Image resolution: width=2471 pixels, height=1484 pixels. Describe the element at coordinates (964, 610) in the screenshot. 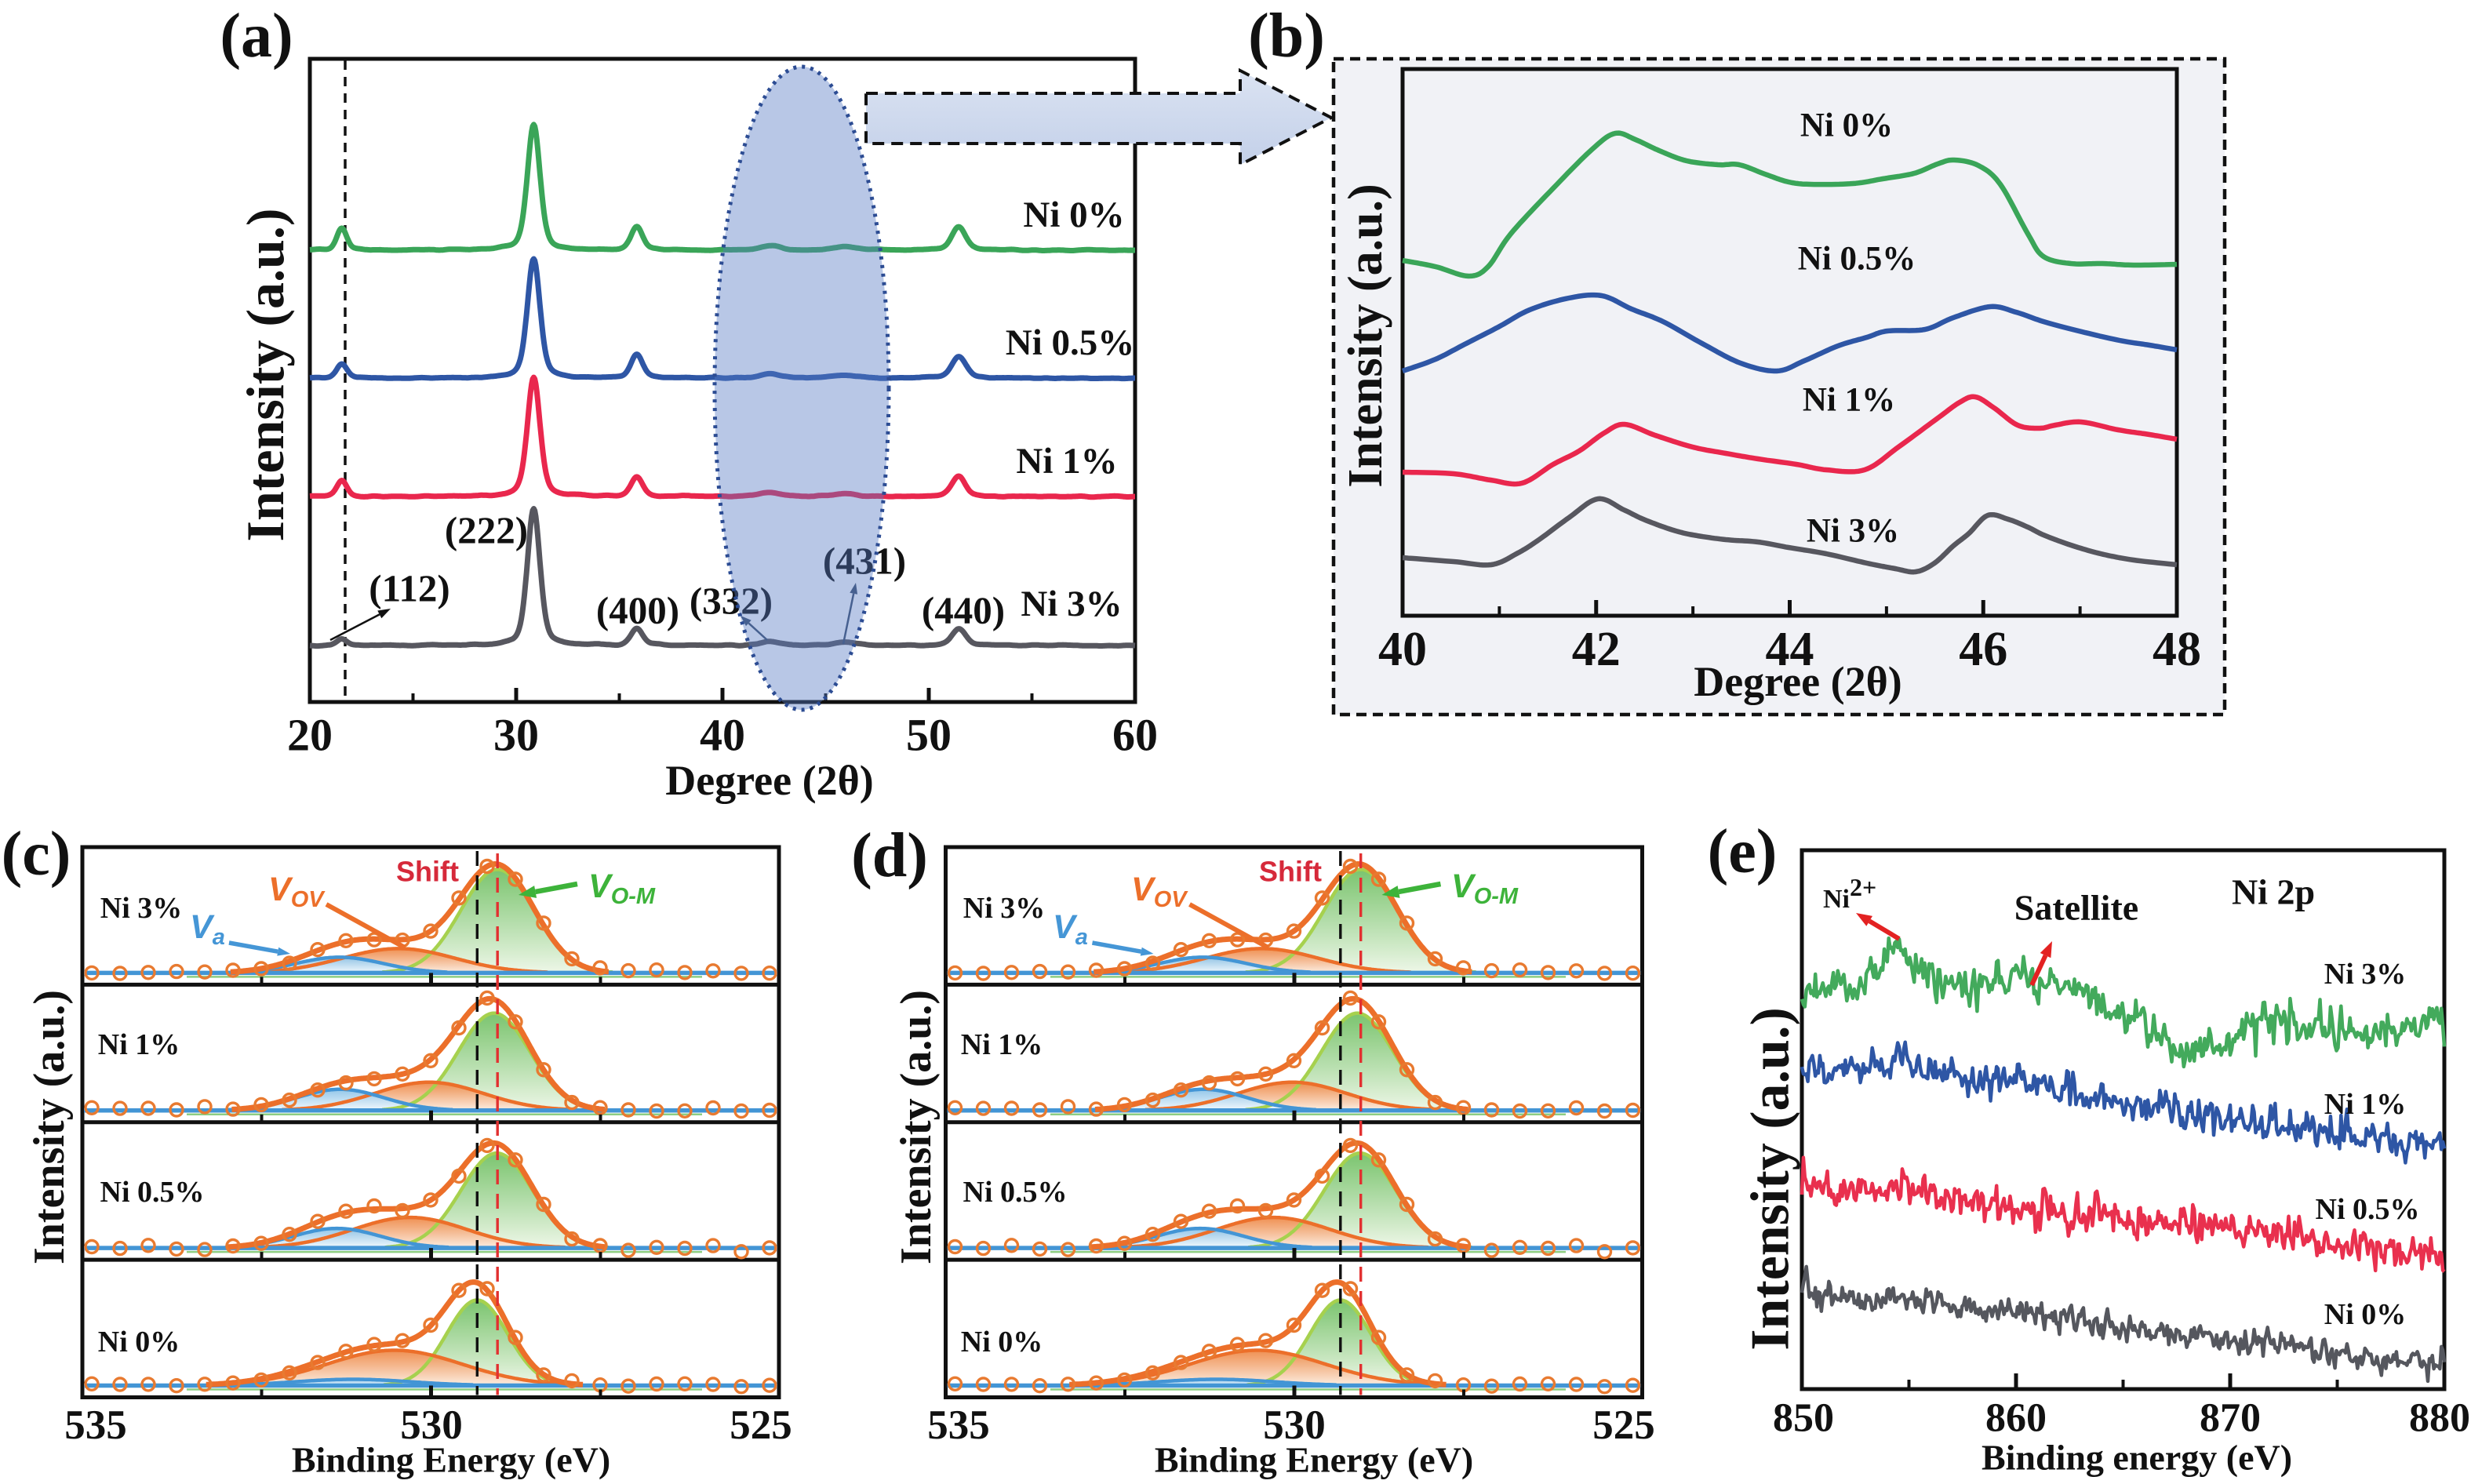

I see `svg-text: (440)` at that location.